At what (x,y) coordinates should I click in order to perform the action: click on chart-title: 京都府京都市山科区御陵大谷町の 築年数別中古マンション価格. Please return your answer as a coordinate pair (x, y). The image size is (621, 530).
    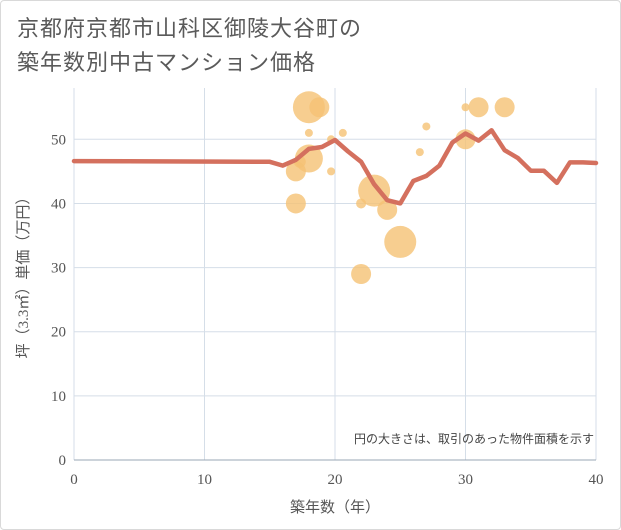
    Looking at the image, I should click on (297, 47).